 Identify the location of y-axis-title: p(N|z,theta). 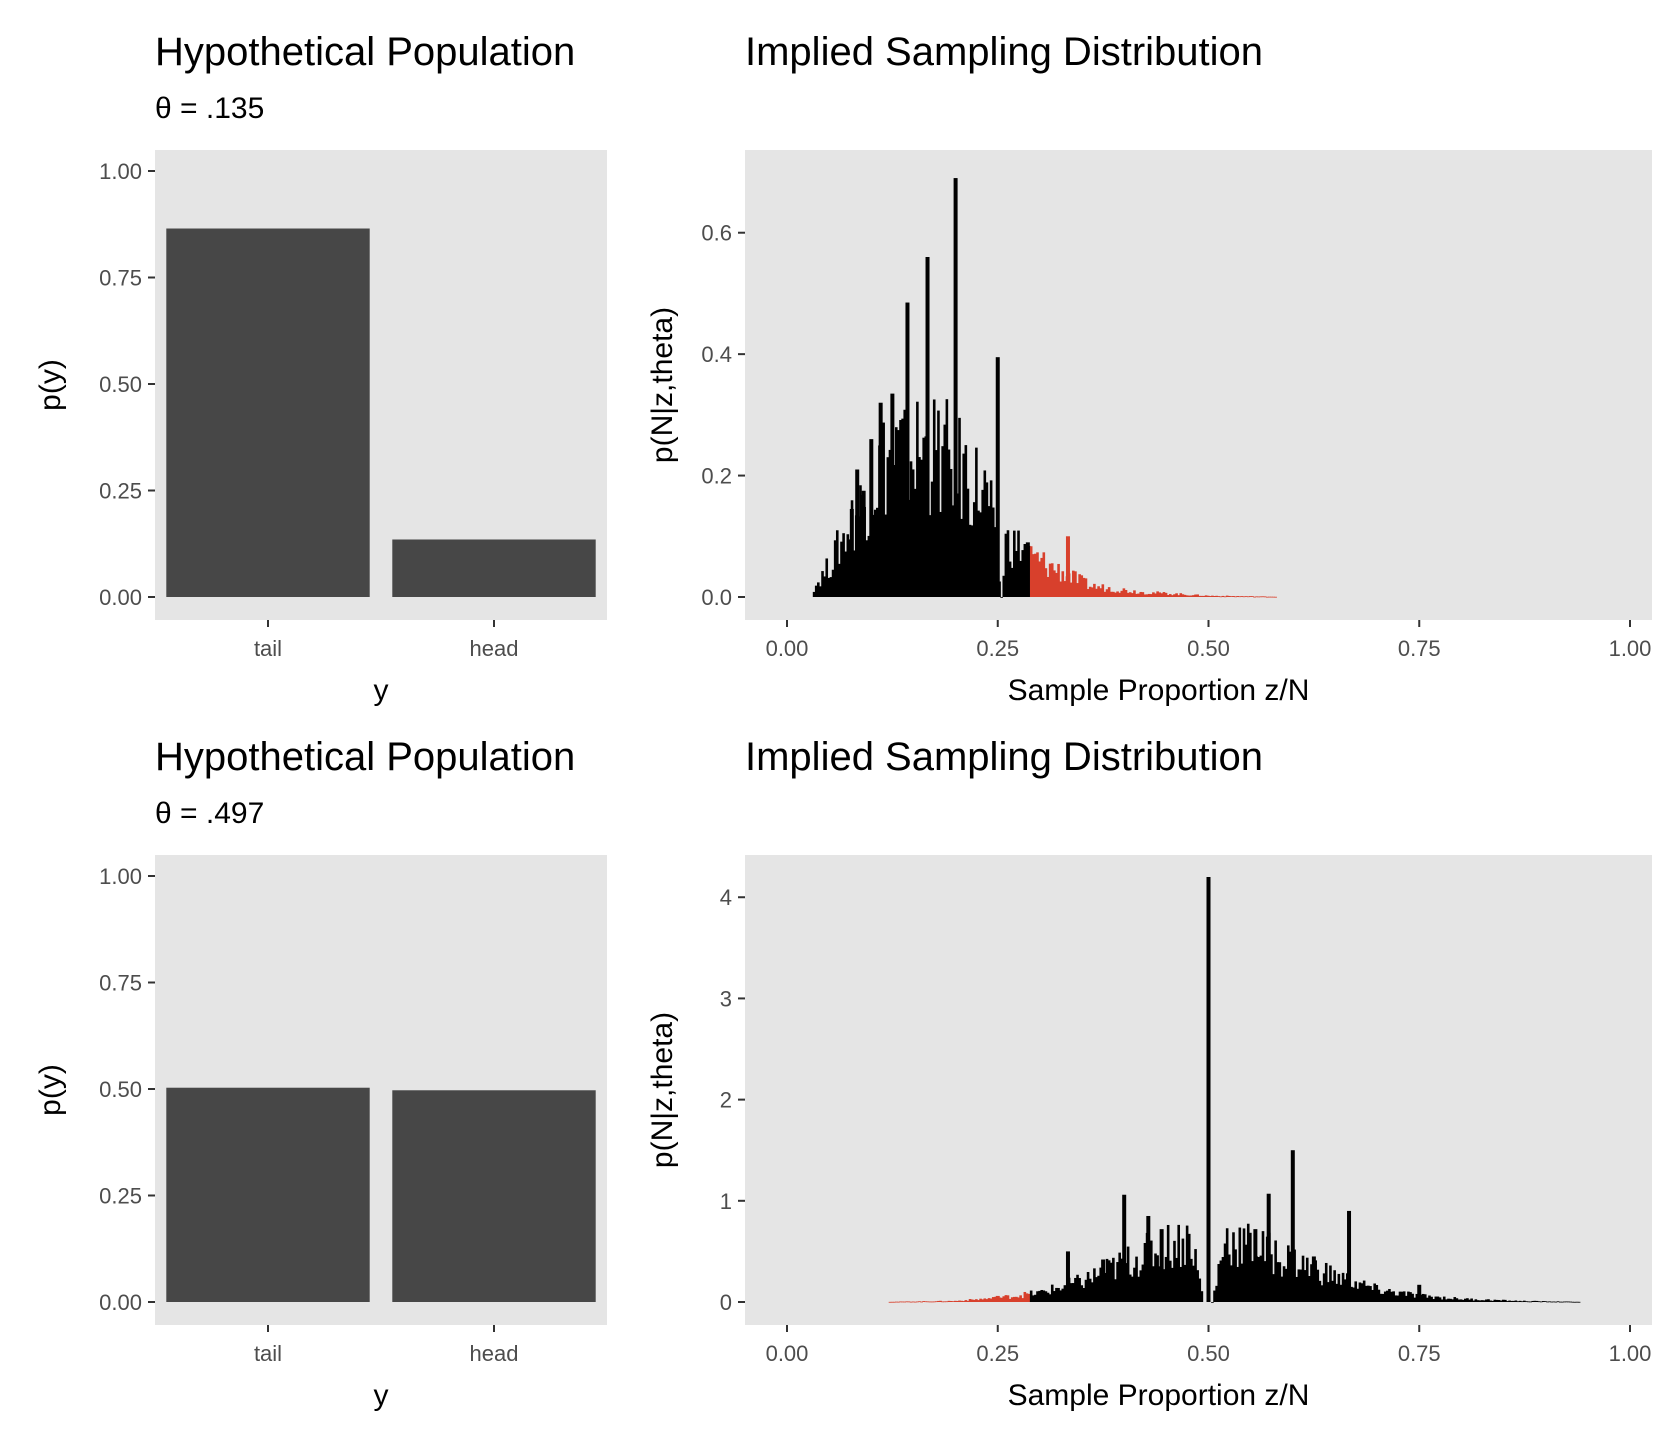
(662, 1090).